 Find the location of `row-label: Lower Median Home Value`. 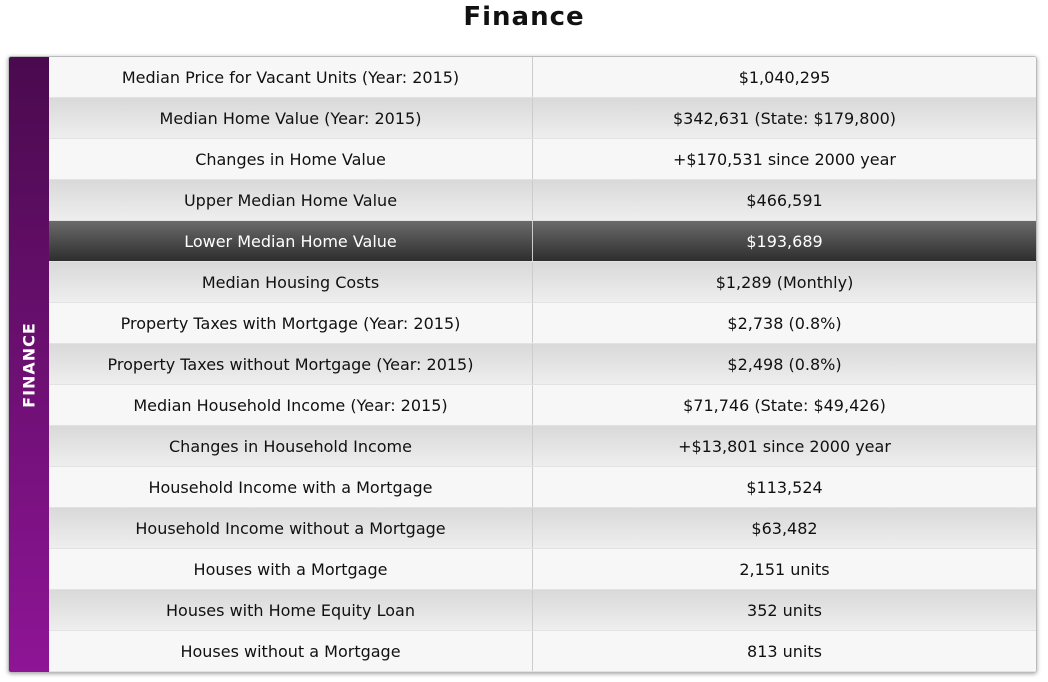

row-label: Lower Median Home Value is located at coordinates (291, 241).